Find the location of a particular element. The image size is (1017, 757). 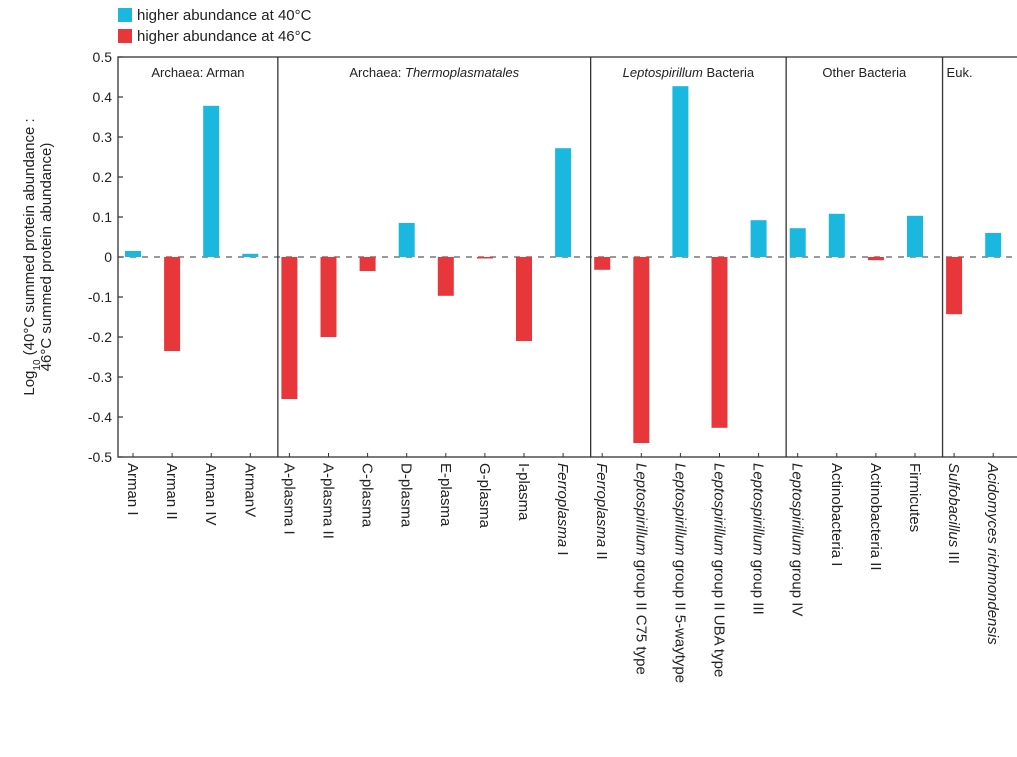

legend-label: higher abundance at 46°C is located at coordinates (224, 36).